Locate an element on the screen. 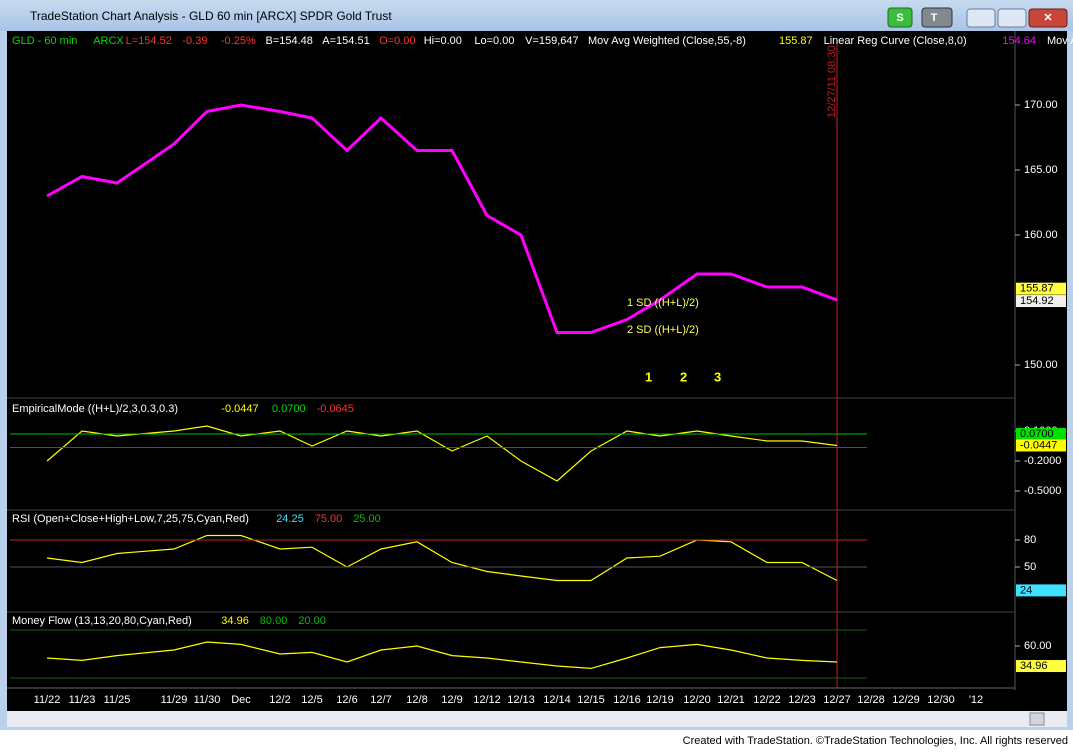 The image size is (1073, 753). annotation: 2 is located at coordinates (683, 376).